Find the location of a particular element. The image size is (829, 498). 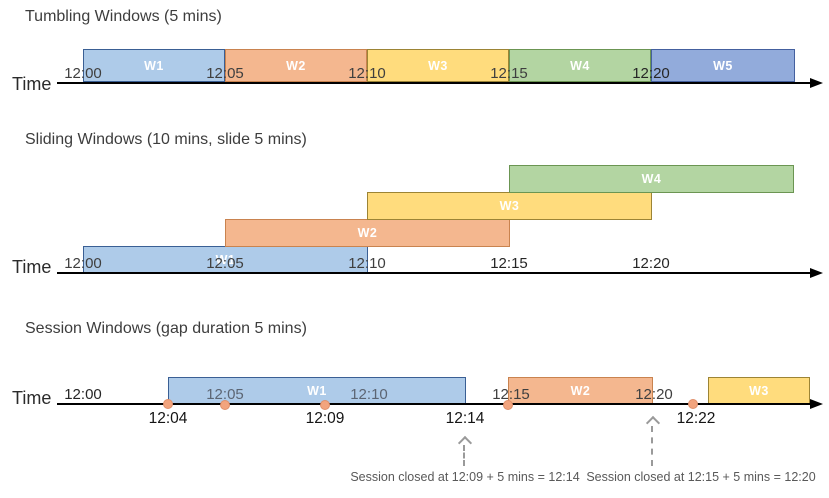

window-label: W5 is located at coordinates (723, 65).